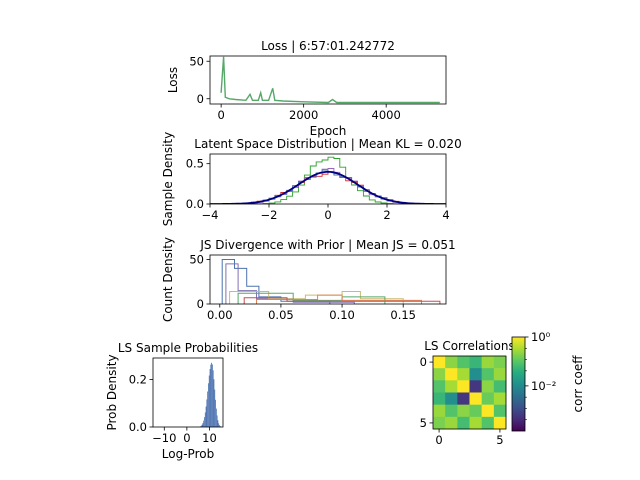  What do you see at coordinates (303, 115) in the screenshot?
I see `x-tick-label: 2000` at bounding box center [303, 115].